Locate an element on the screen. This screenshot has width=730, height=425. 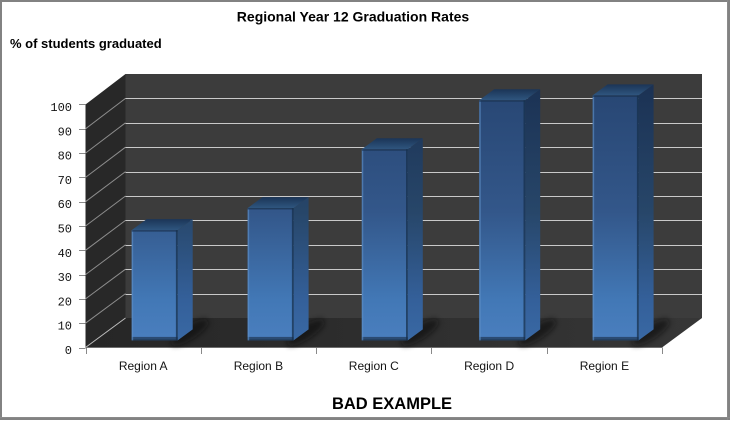
svg-text: BAD EXAMPLE is located at coordinates (392, 404).